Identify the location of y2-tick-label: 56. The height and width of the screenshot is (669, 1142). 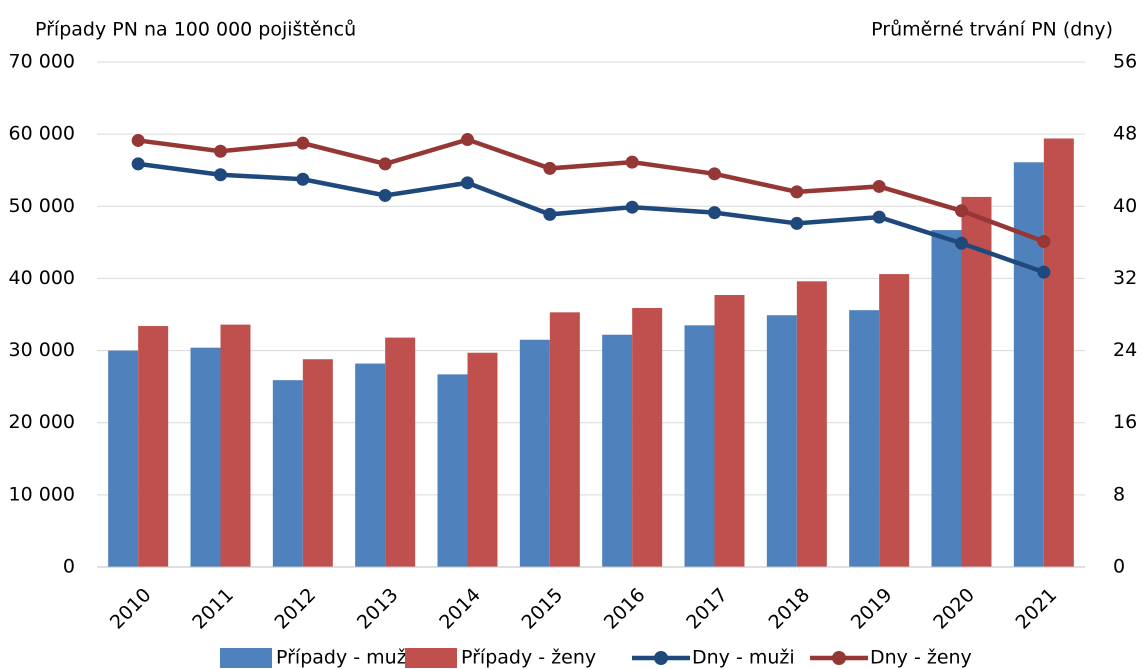
(1125, 62).